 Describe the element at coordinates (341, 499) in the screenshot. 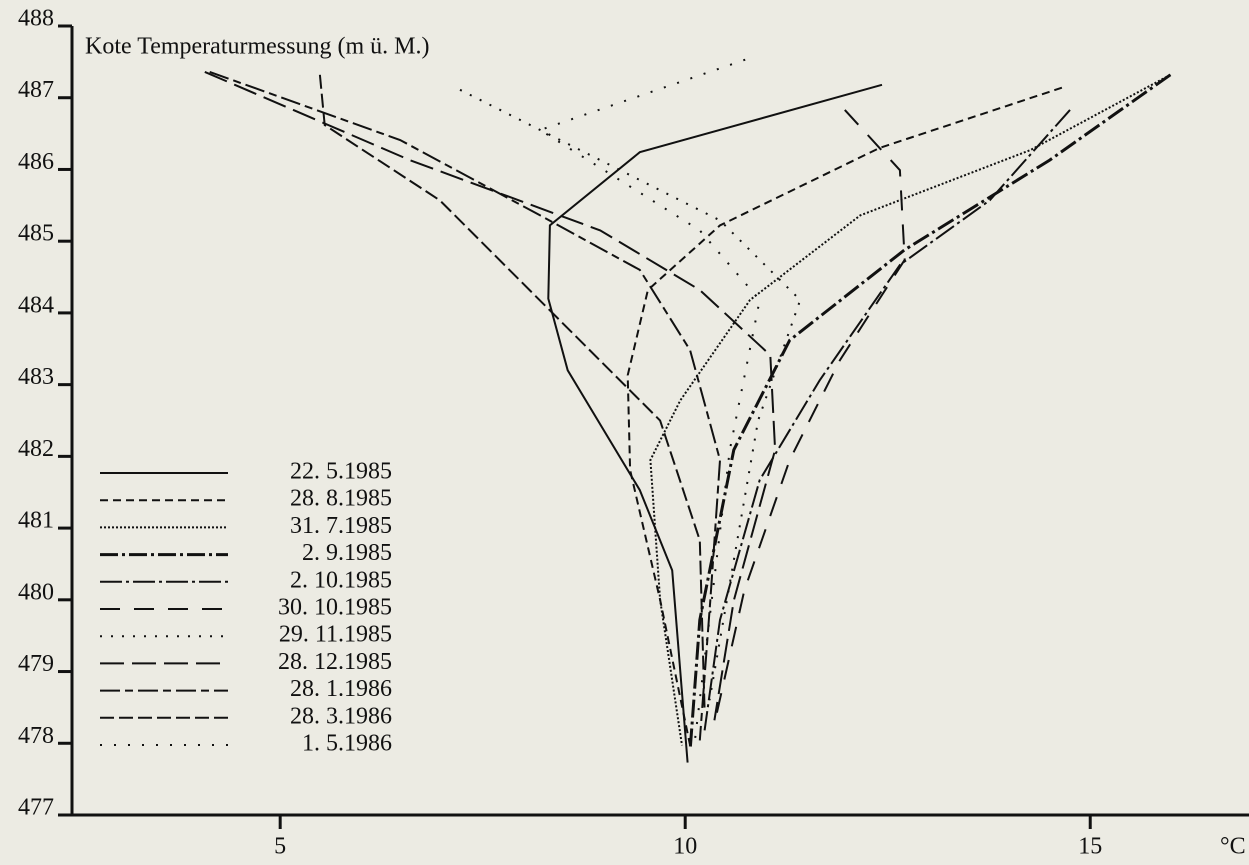

I see `legend-label: 28. 8.1985` at that location.